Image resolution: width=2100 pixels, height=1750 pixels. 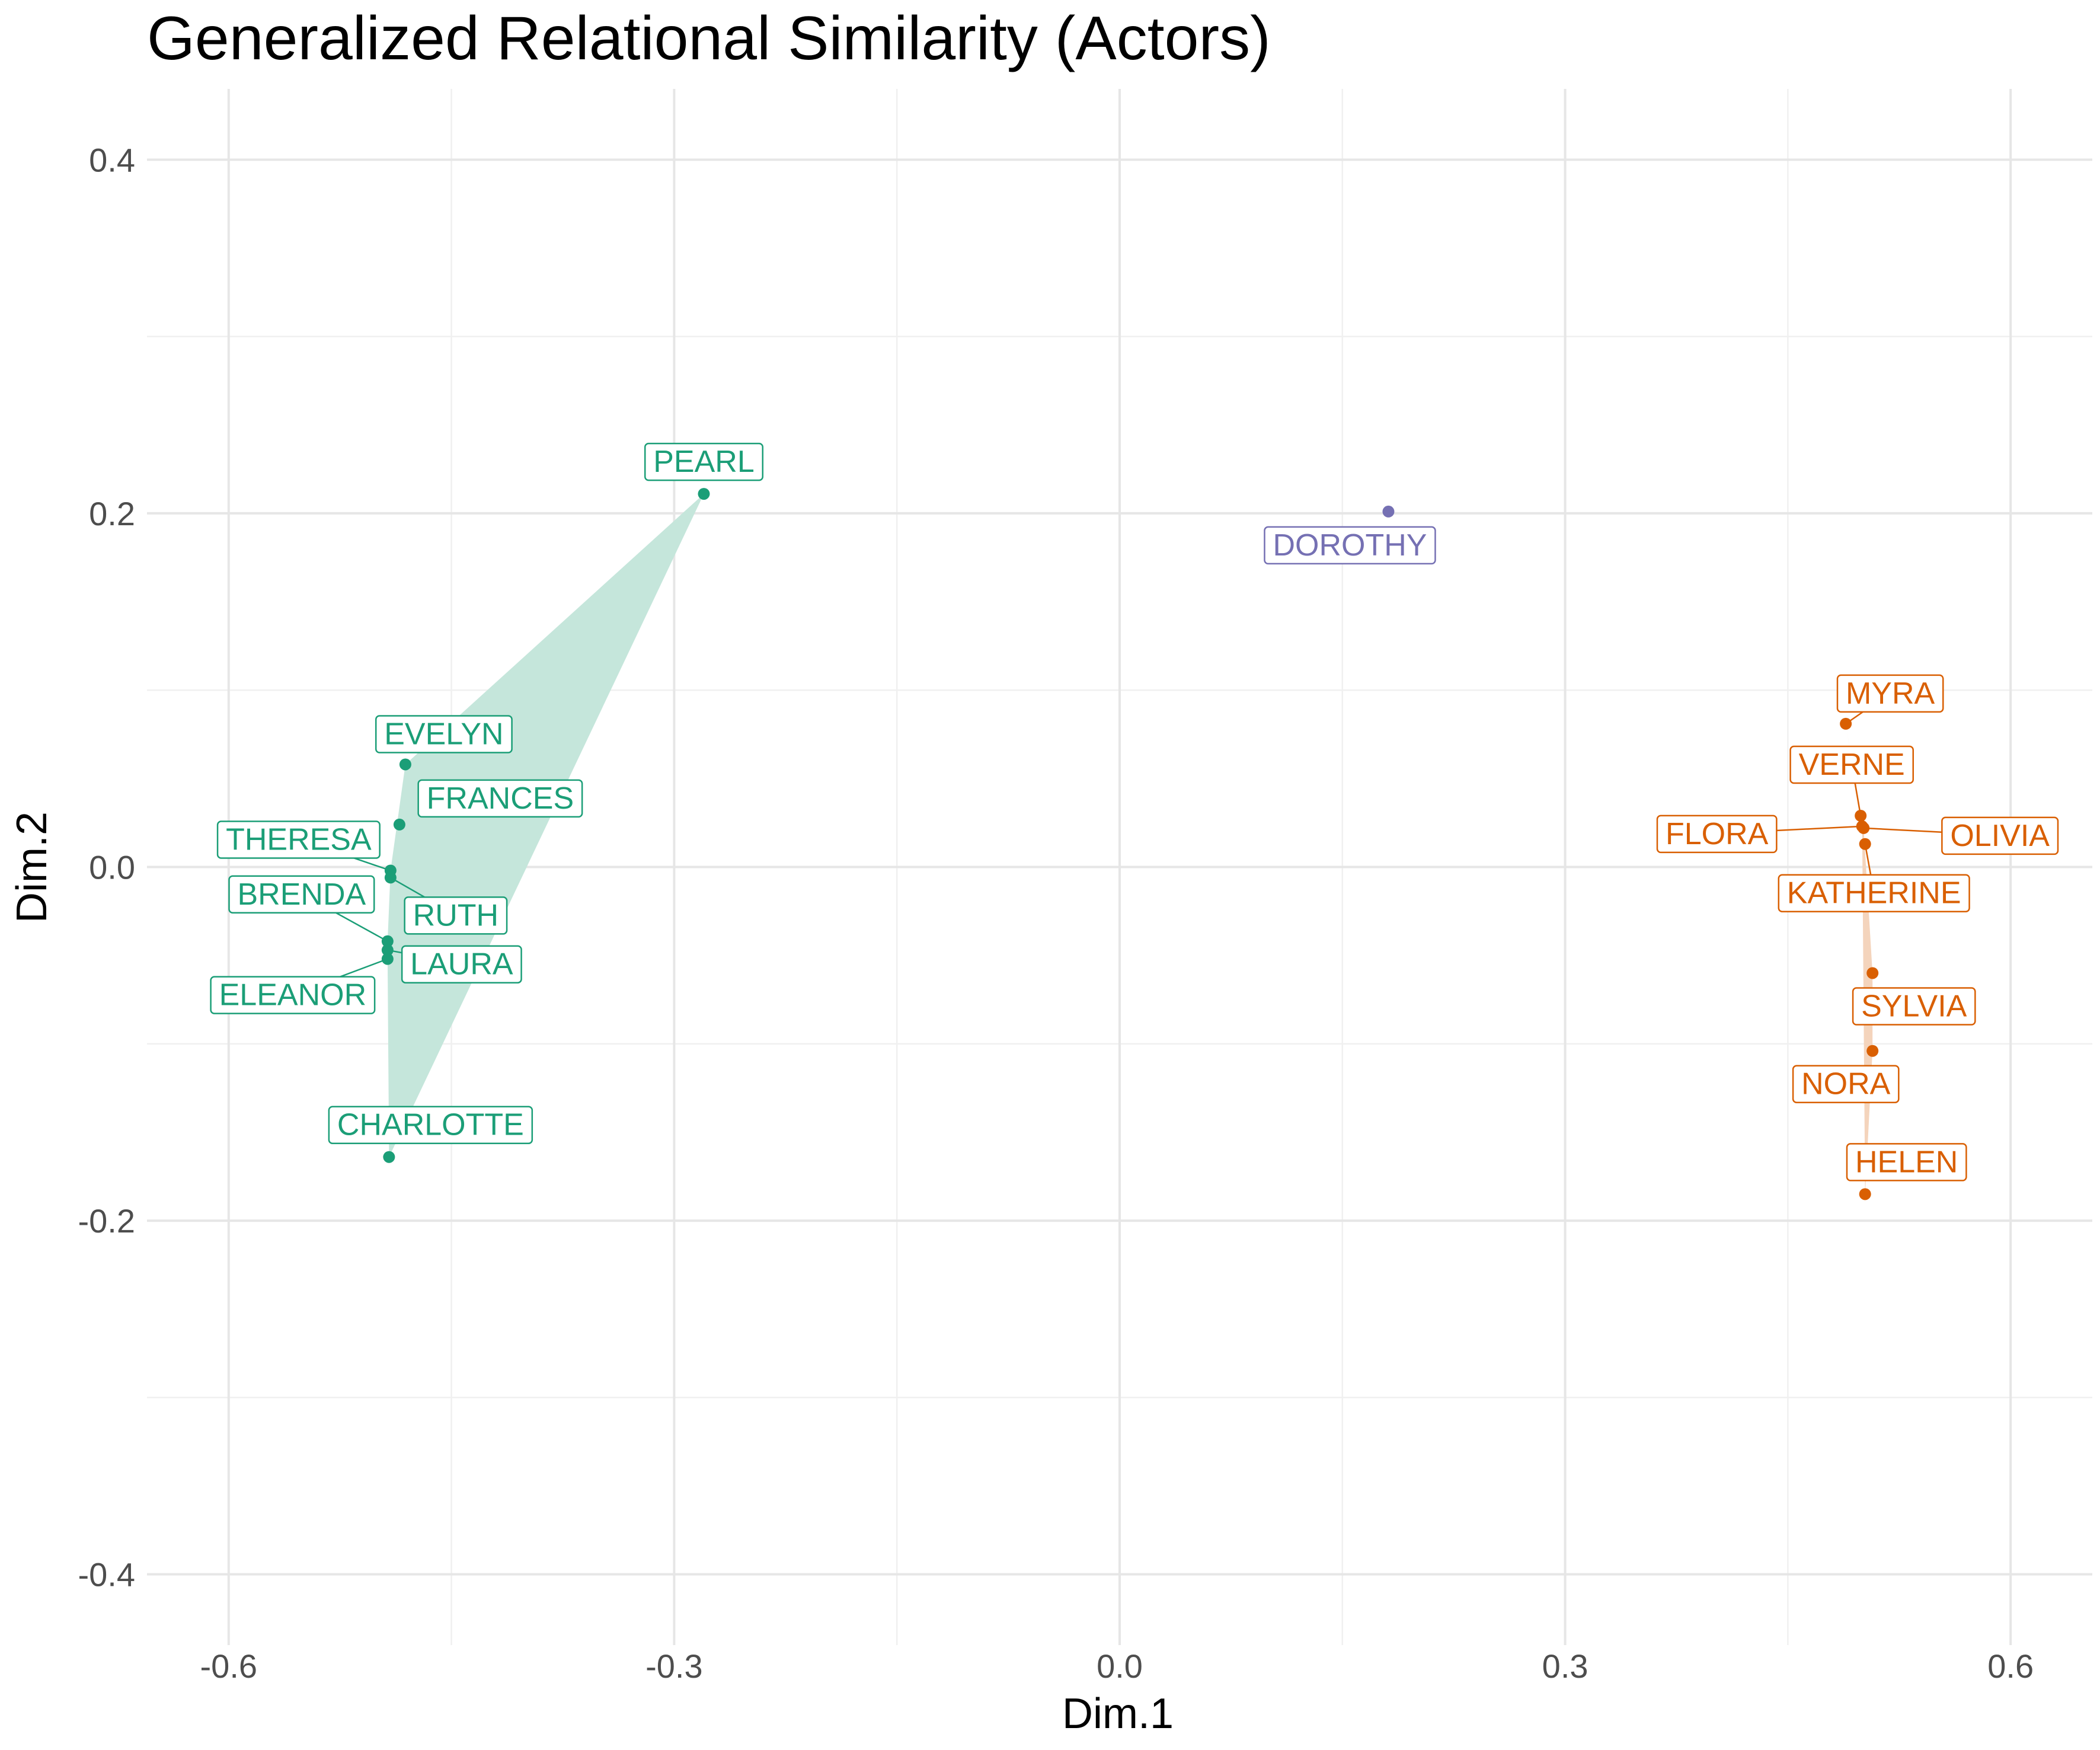 I want to click on point-label-text: OLIVIA, so click(x=2000, y=836).